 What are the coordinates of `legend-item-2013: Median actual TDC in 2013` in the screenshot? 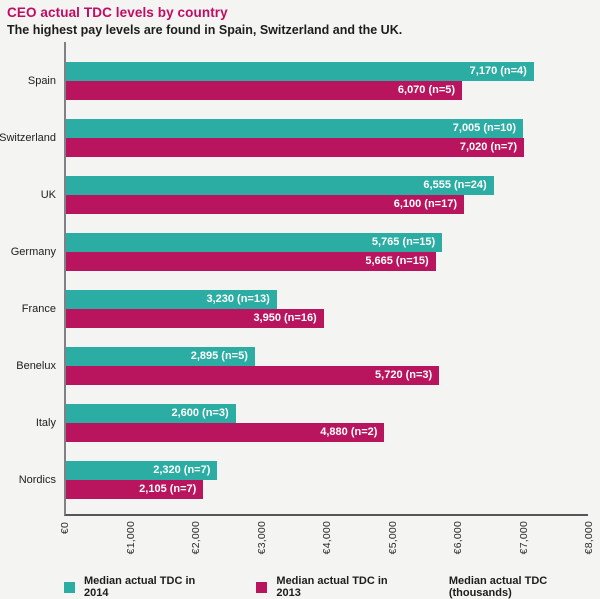 It's located at (323, 587).